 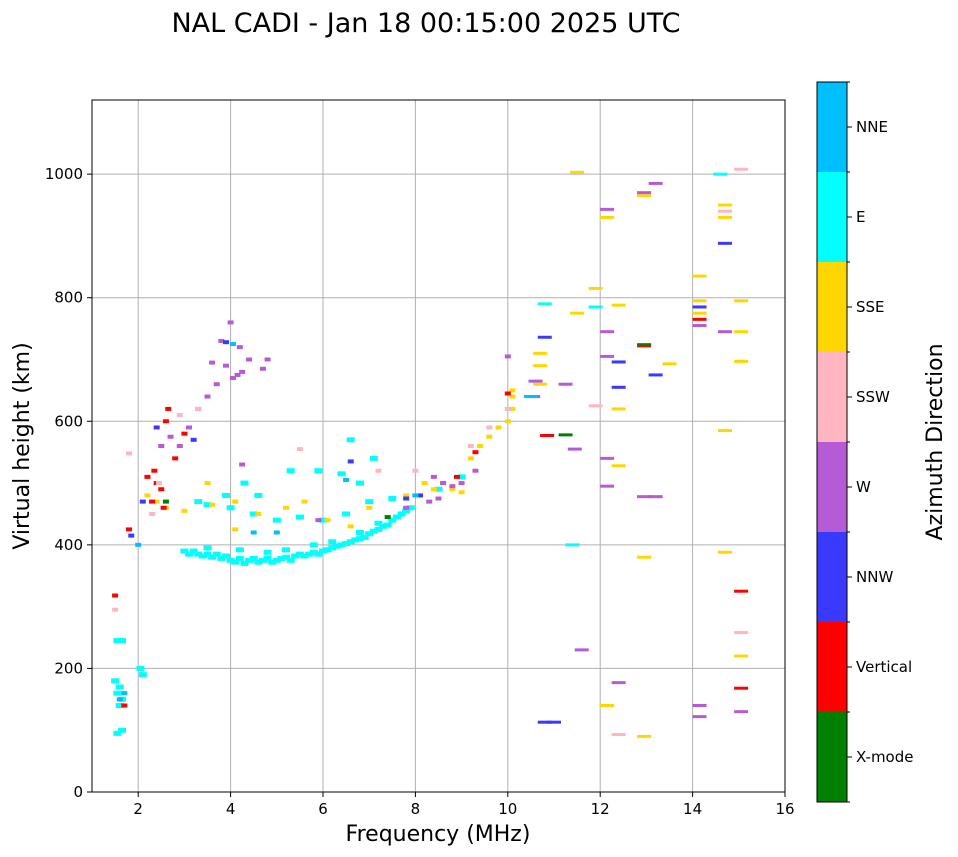 What do you see at coordinates (138, 809) in the screenshot?
I see `x-tick-label: 2` at bounding box center [138, 809].